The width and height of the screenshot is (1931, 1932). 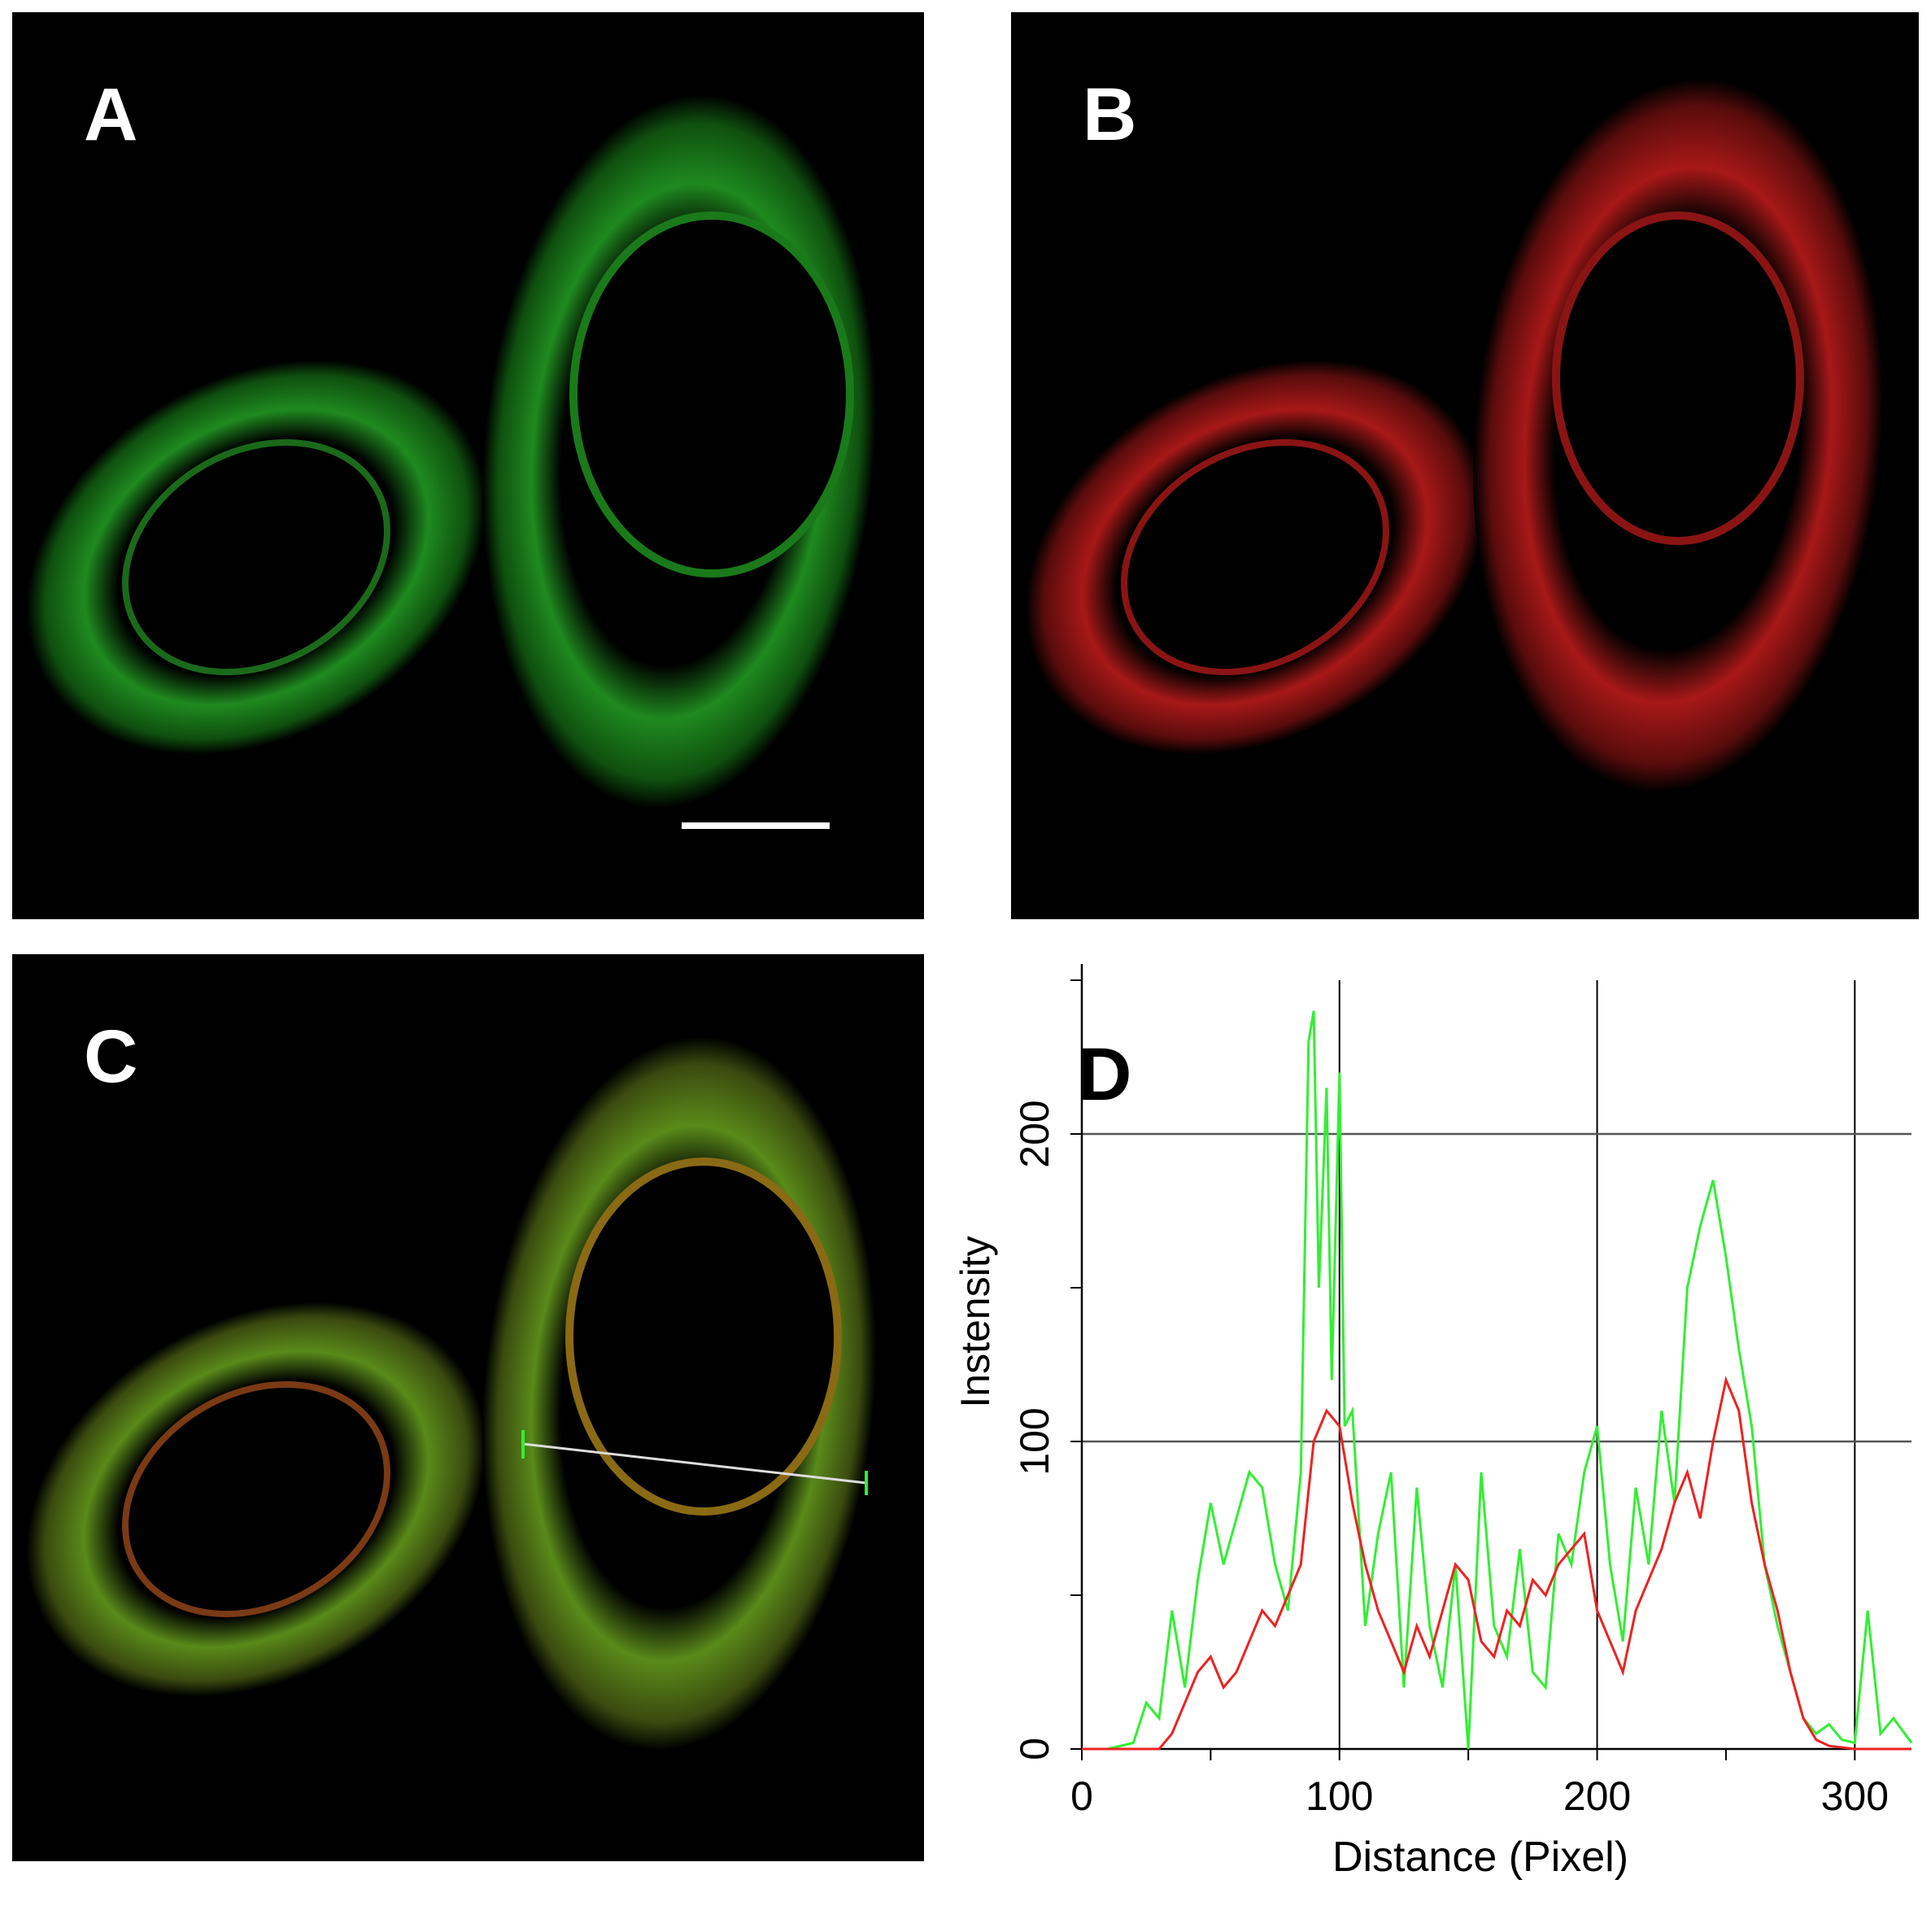 I want to click on panel-label-b: B, so click(x=1110, y=115).